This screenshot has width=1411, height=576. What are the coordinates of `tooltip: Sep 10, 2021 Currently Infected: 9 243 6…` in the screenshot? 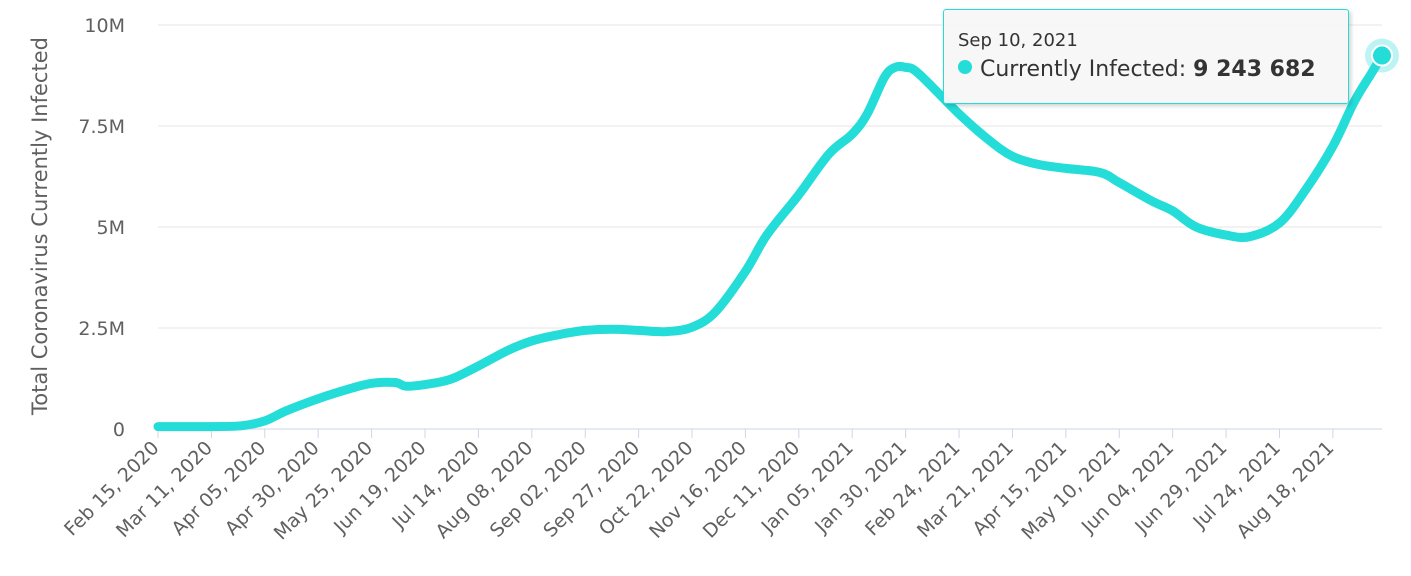 It's located at (1146, 56).